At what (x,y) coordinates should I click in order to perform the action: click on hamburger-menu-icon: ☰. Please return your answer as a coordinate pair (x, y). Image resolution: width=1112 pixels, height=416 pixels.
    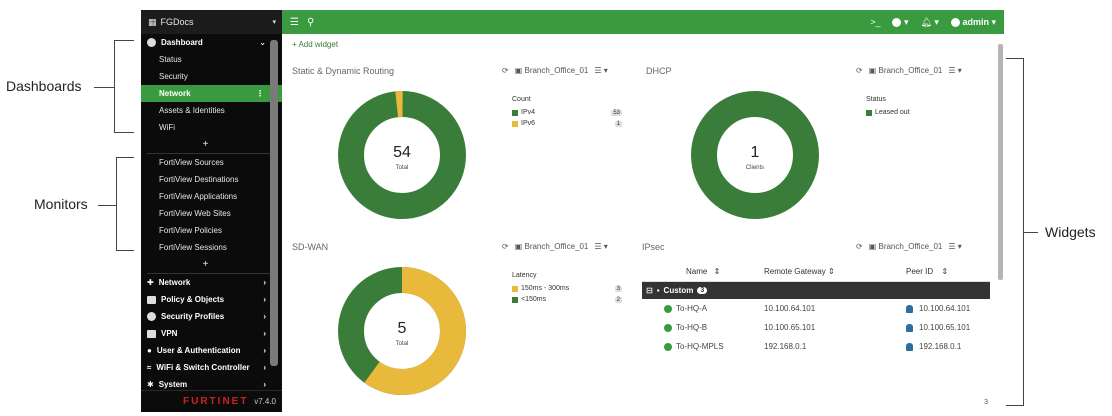
    Looking at the image, I should click on (294, 22).